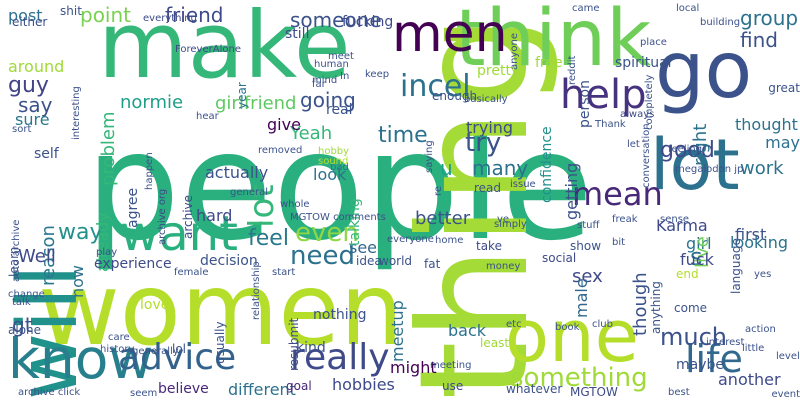 The image size is (800, 400). I want to click on word-everything: everything, so click(170, 18).